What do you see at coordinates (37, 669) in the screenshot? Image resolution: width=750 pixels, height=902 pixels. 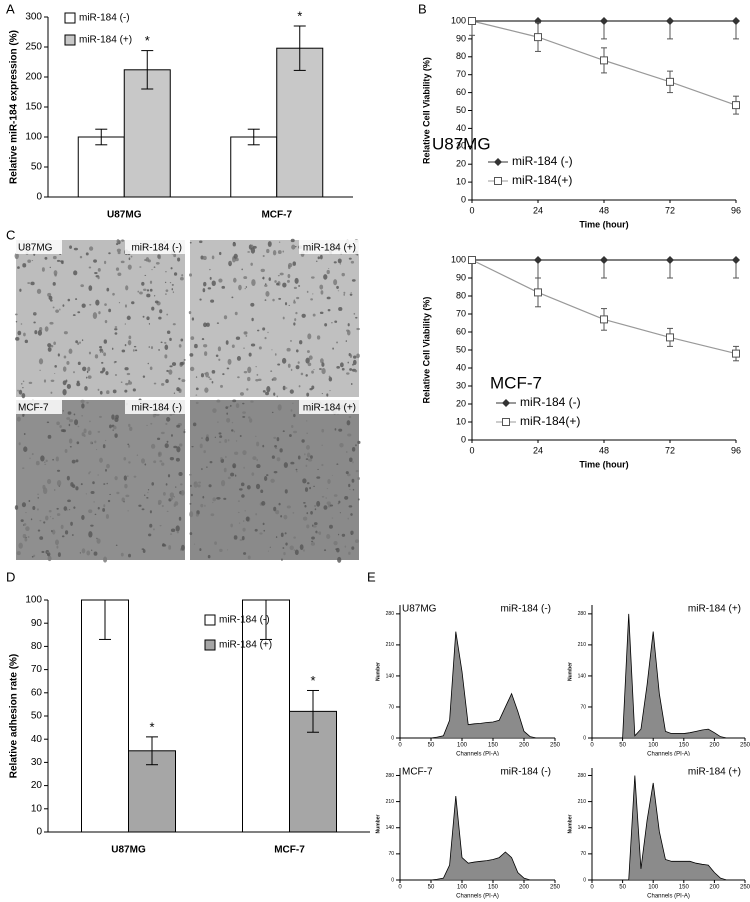 I see `y-tick-label: 70` at bounding box center [37, 669].